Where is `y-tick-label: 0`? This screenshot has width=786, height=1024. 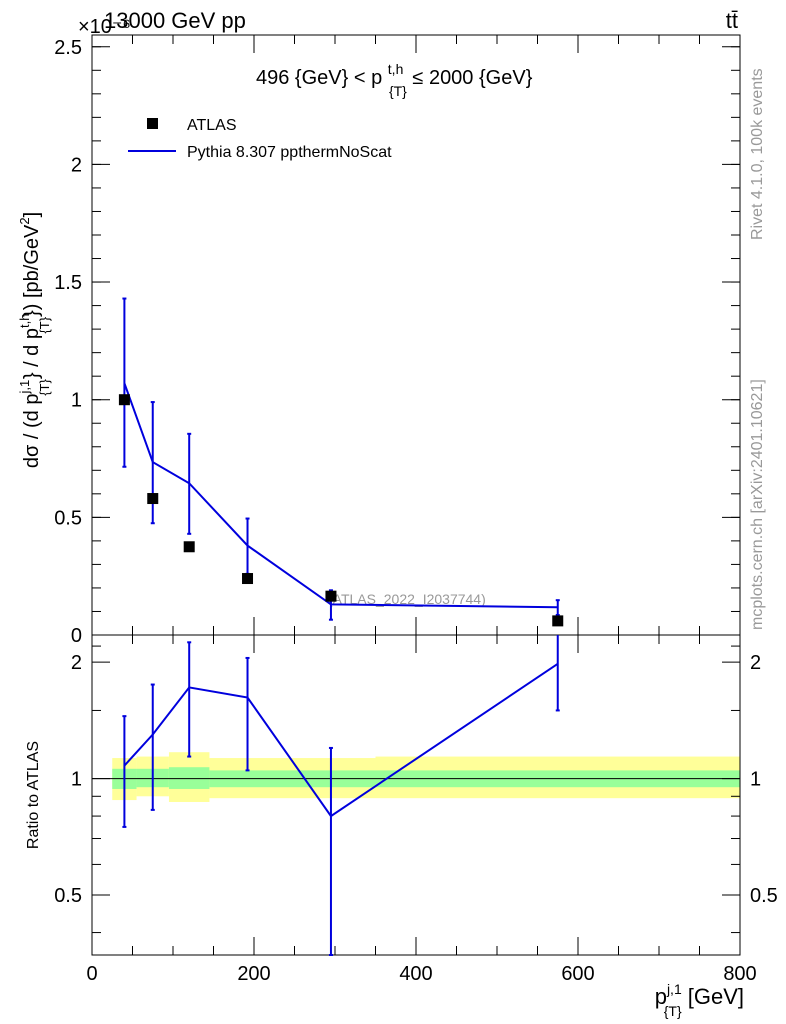
y-tick-label: 0 is located at coordinates (76, 636).